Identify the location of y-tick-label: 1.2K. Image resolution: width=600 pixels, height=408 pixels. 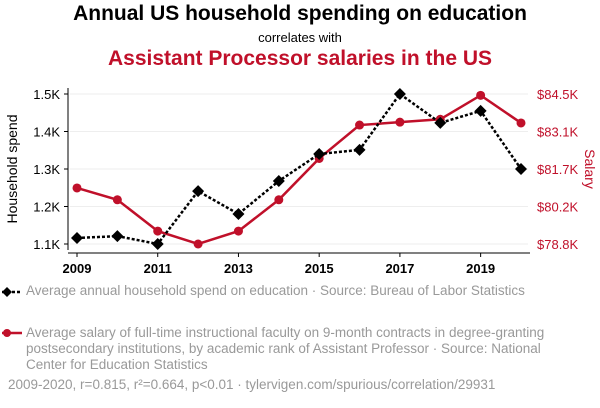
(46, 207).